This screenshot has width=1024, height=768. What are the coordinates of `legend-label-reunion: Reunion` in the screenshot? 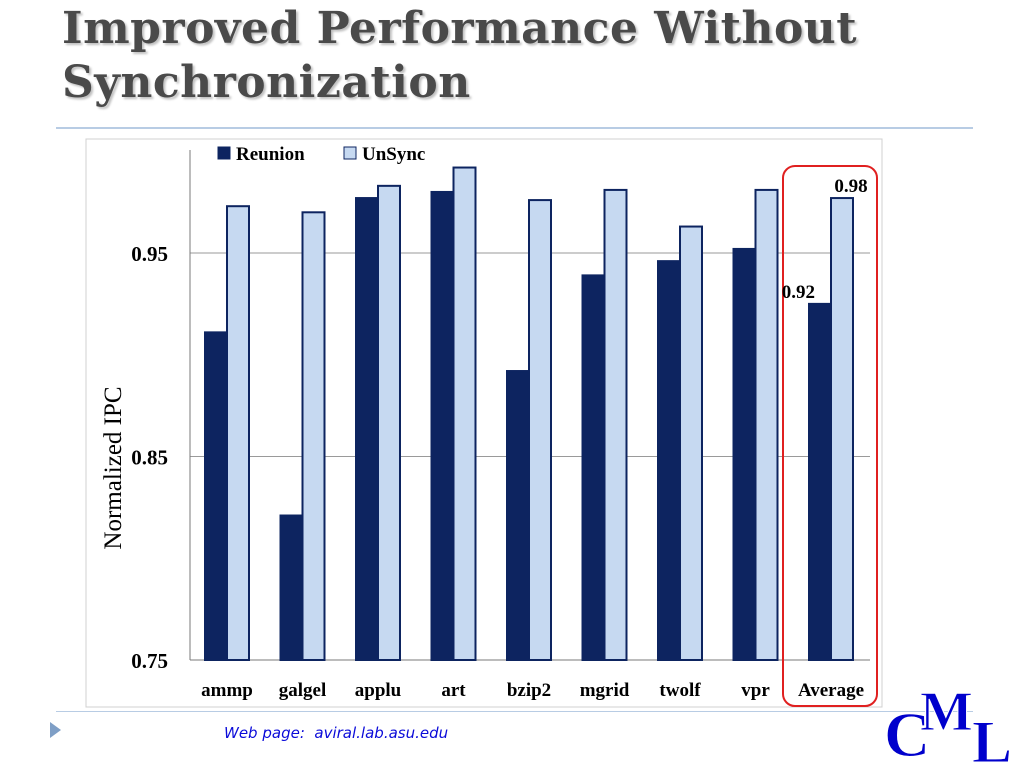 It's located at (270, 154).